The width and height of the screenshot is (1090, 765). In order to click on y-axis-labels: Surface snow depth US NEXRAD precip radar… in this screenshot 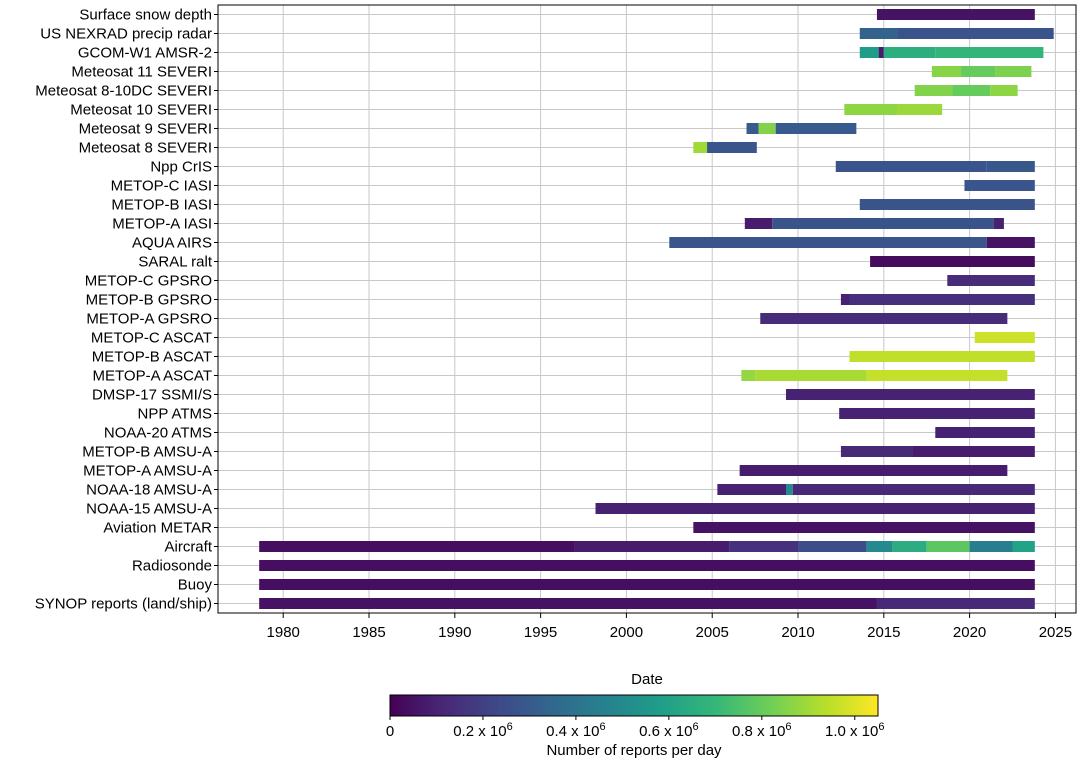, I will do `click(126, 310)`.